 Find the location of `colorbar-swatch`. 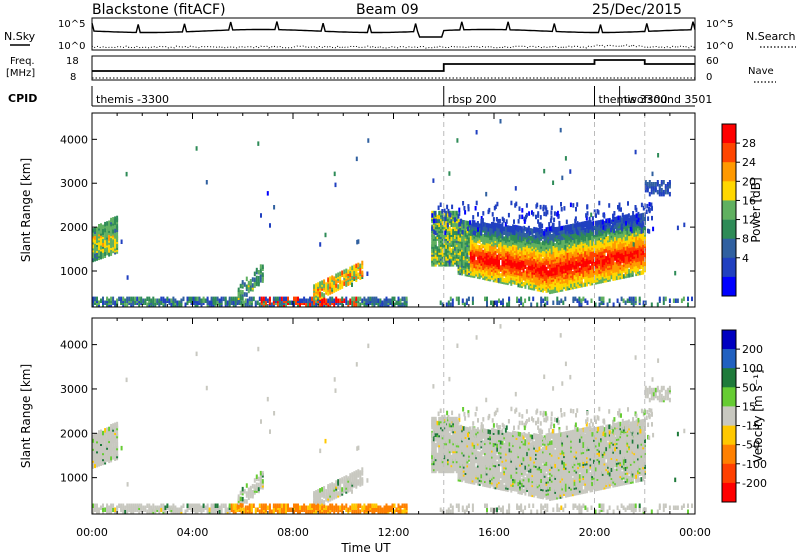

colorbar-swatch is located at coordinates (729, 248).